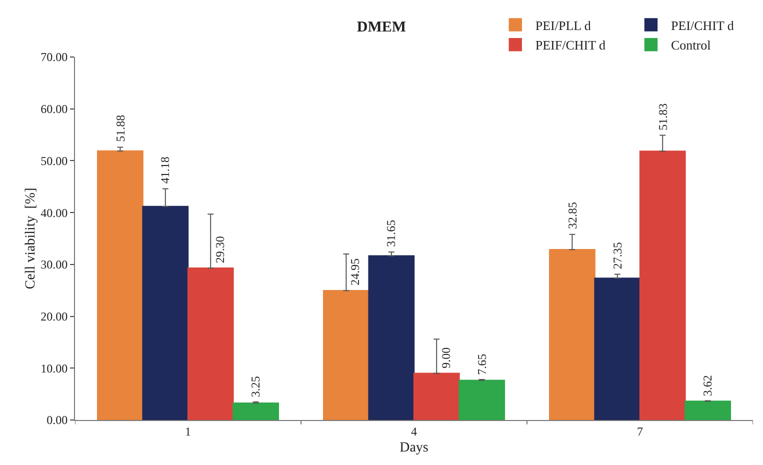 The height and width of the screenshot is (465, 763). I want to click on x-tick-label: 4, so click(414, 431).